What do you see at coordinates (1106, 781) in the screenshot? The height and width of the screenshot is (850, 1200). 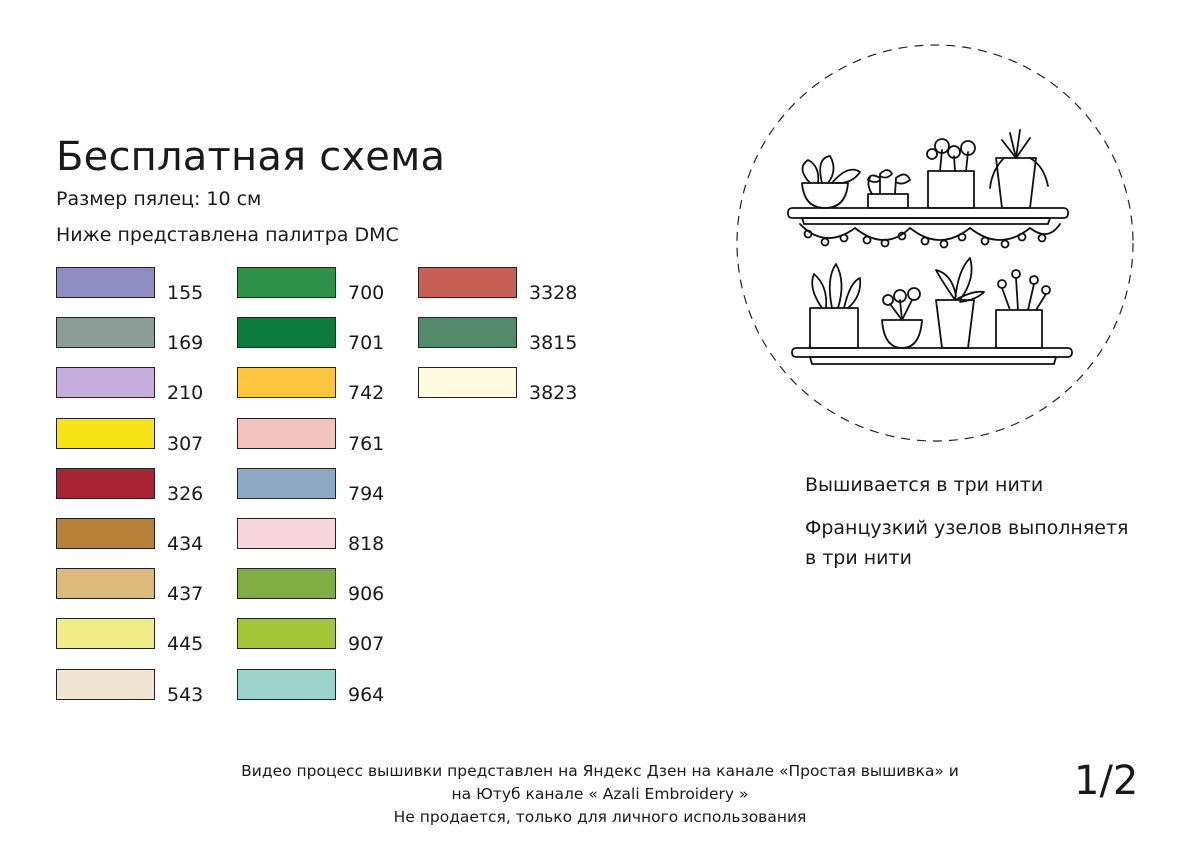 I see `page-number: 1/2` at bounding box center [1106, 781].